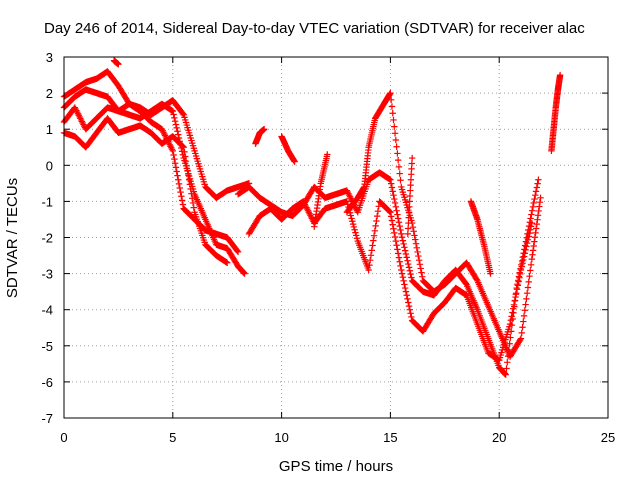 This screenshot has width=640, height=480. I want to click on x-tick-label: 0, so click(63, 437).